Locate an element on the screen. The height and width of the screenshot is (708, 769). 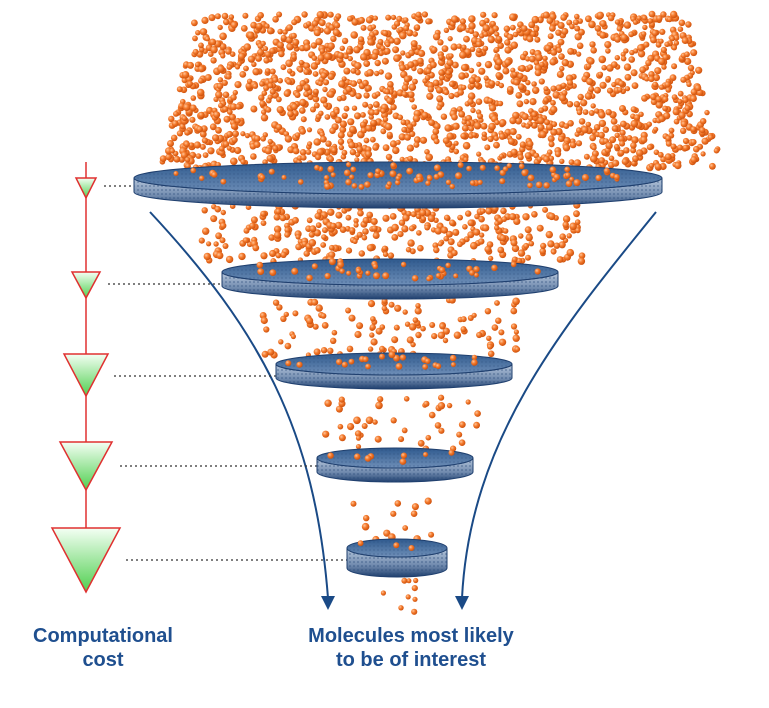
computational-cost-caption-line-1: Computational is located at coordinates (103, 636).